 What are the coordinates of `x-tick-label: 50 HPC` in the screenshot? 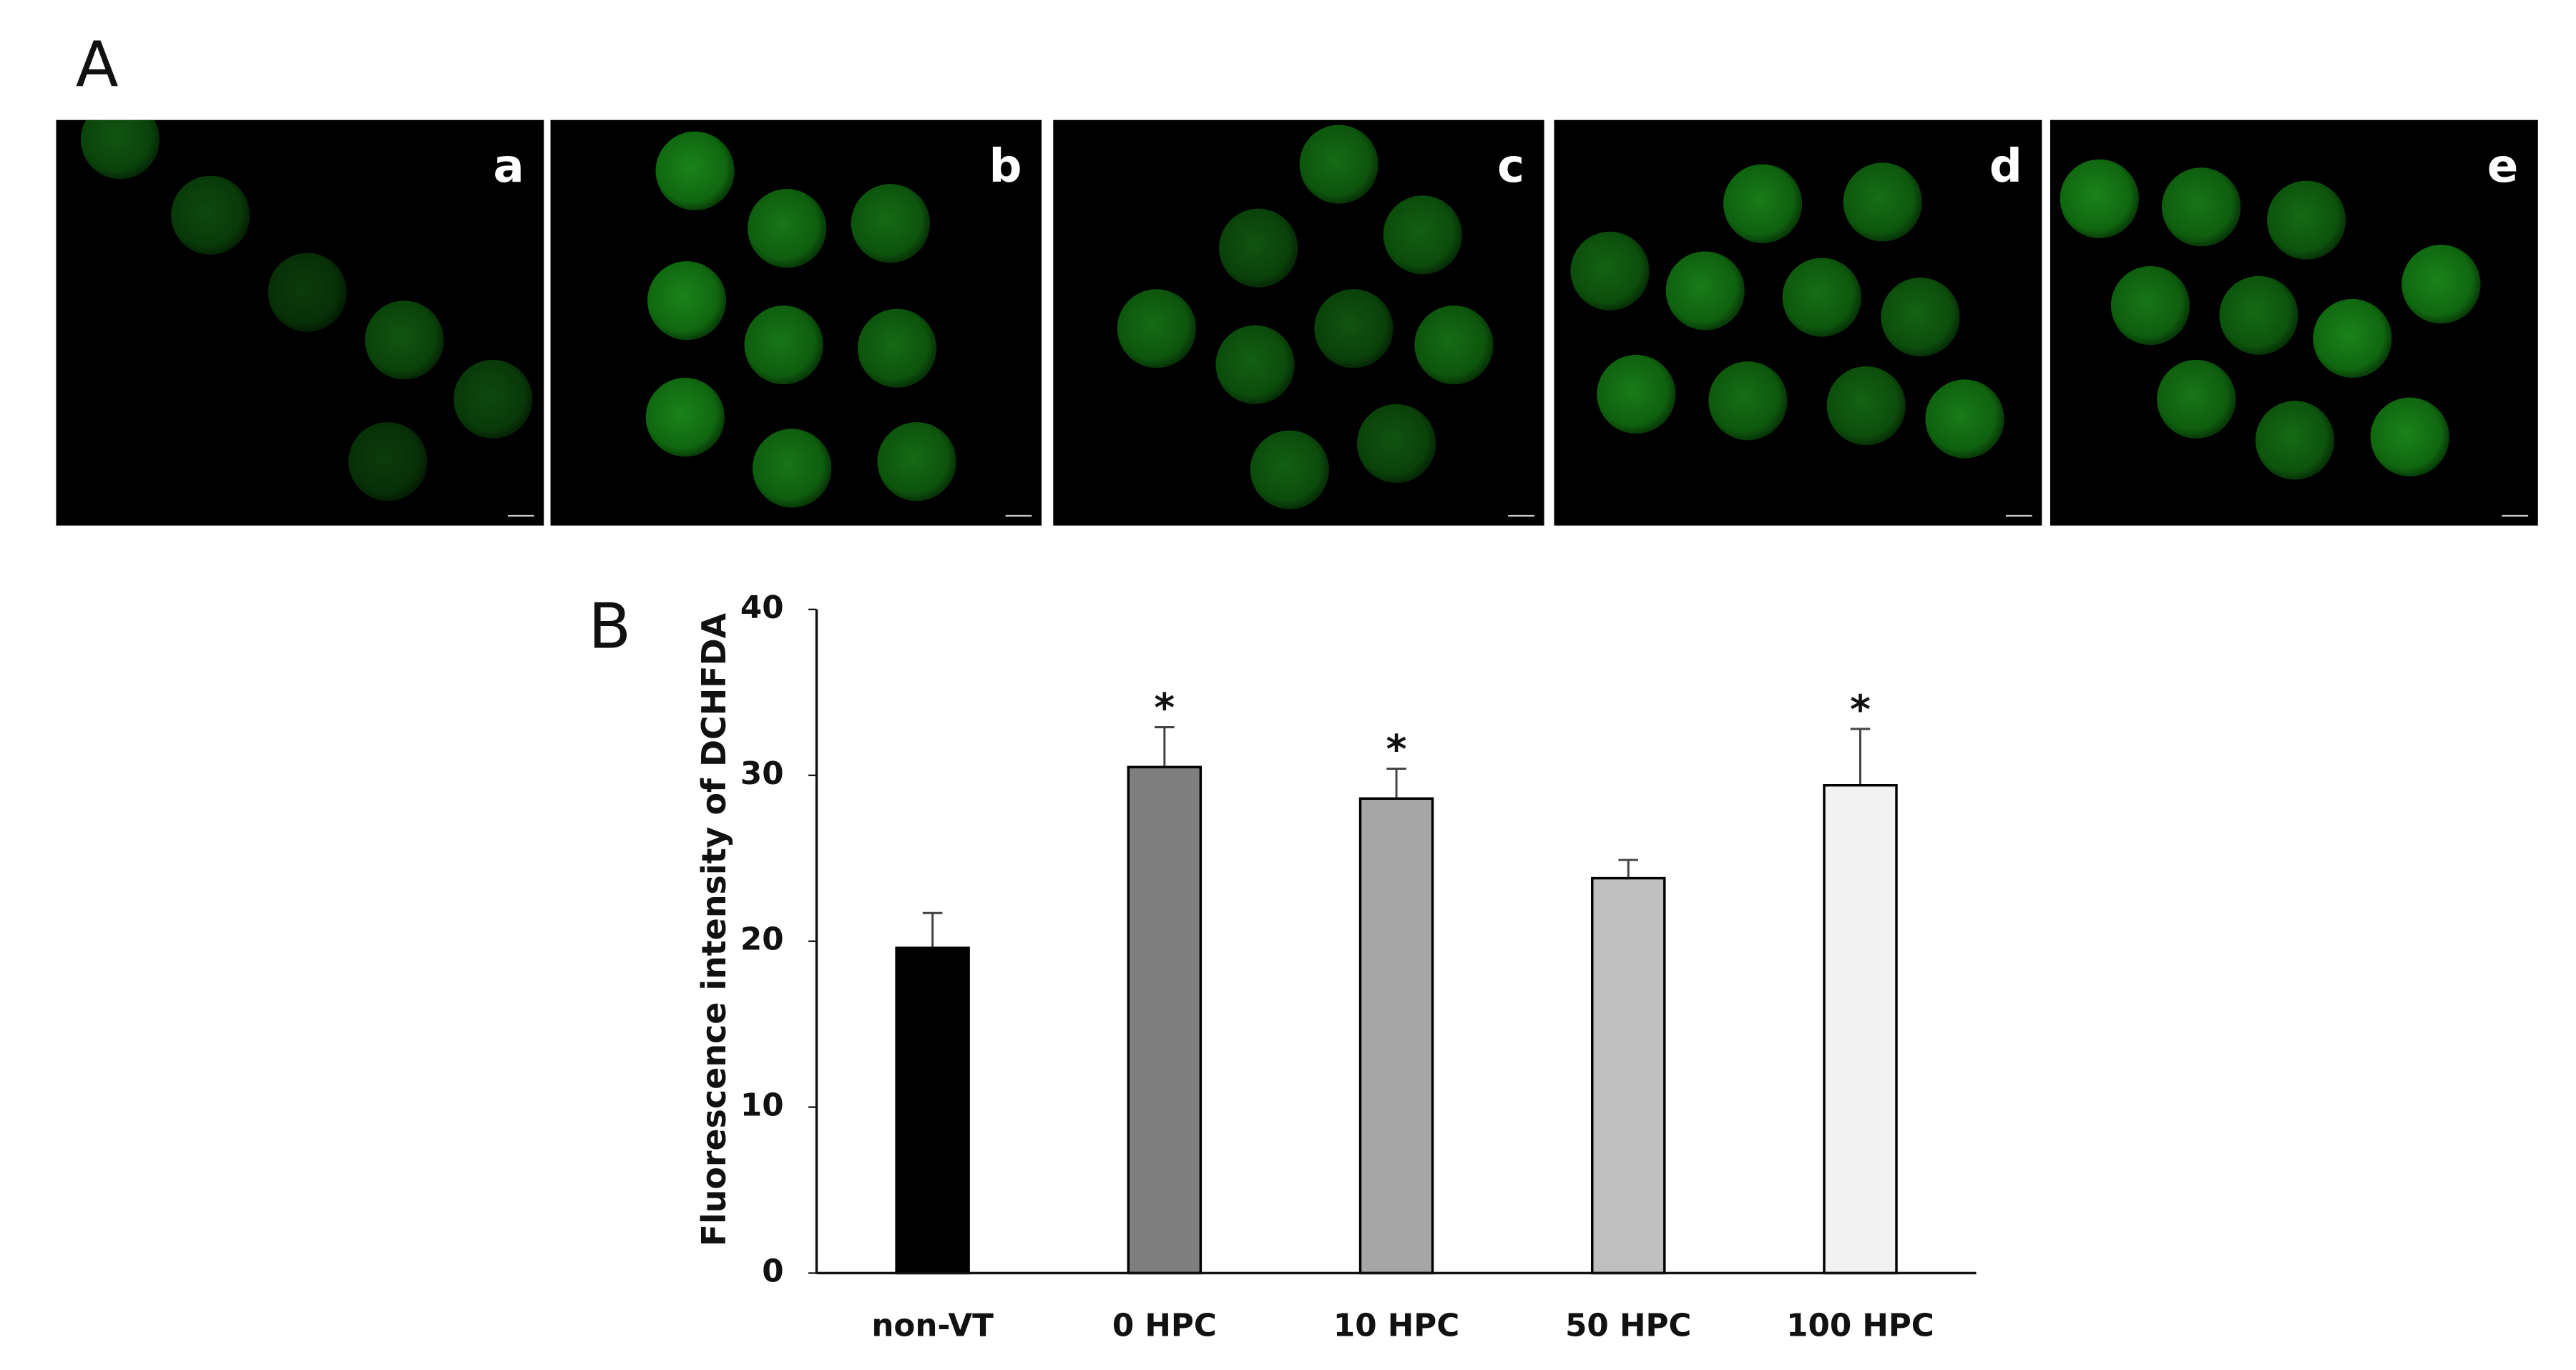 It's located at (1628, 1326).